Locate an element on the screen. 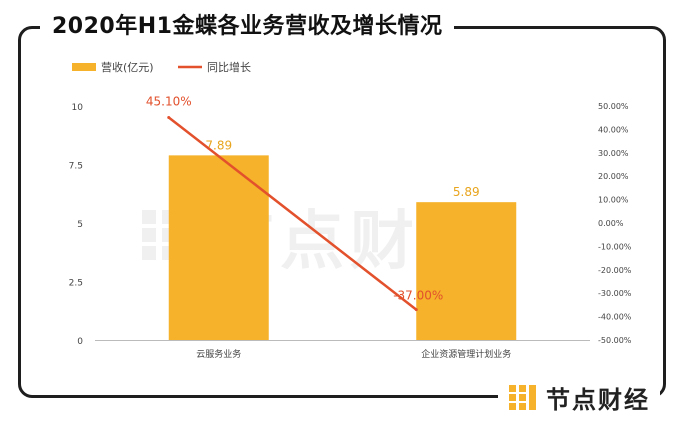  title-container: 2020年H1金蝶各业务营收及增长情况 is located at coordinates (247, 24).